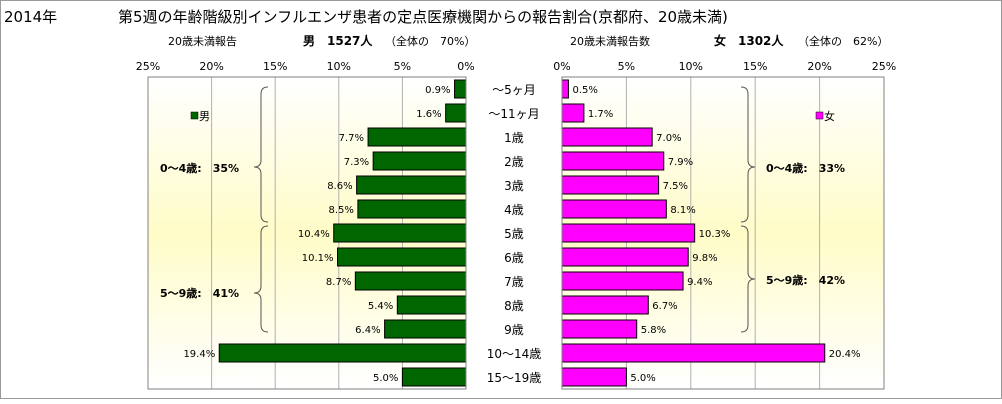 The height and width of the screenshot is (404, 1002). I want to click on female-value-label: 5.8%, so click(653, 330).